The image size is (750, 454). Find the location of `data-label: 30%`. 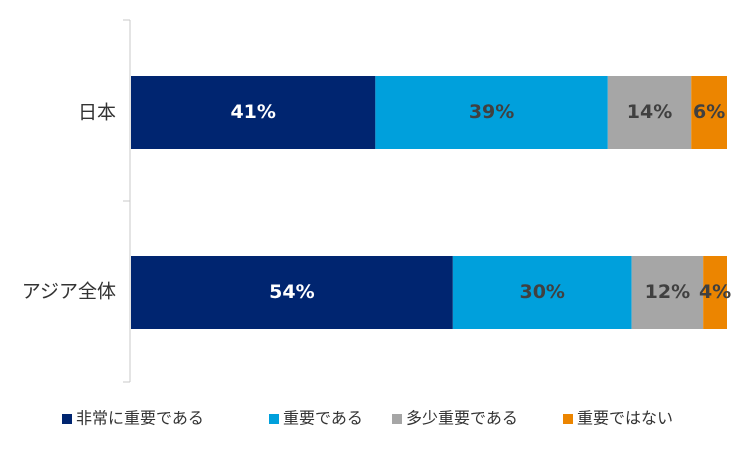

data-label: 30% is located at coordinates (541, 292).